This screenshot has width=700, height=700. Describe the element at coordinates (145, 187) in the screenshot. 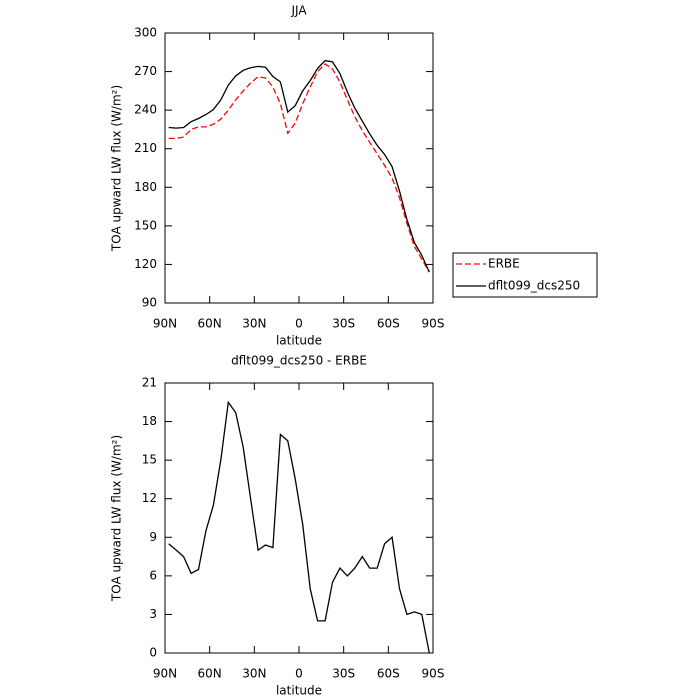

I see `y-tick-label: 180` at that location.